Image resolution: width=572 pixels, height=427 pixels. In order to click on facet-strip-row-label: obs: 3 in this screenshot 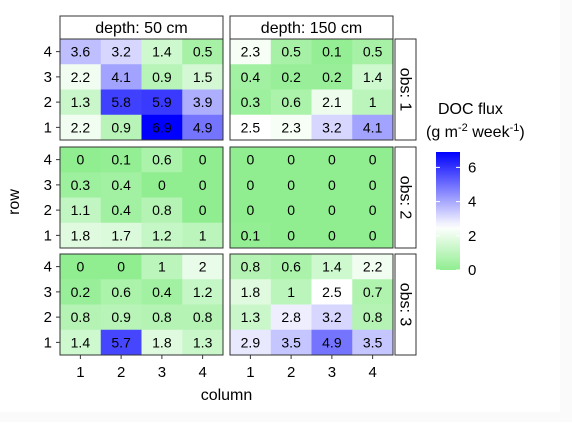, I will do `click(405, 305)`.